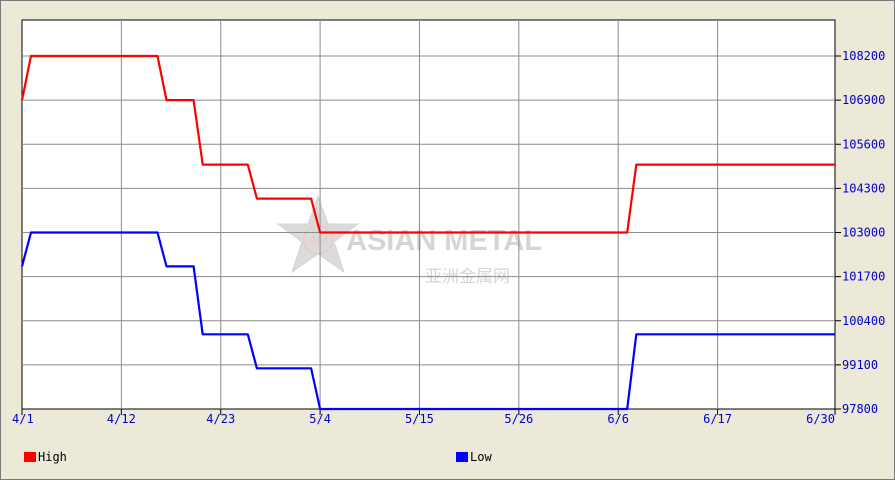 The image size is (895, 480). What do you see at coordinates (481, 457) in the screenshot?
I see `legend-label-low: Low` at bounding box center [481, 457].